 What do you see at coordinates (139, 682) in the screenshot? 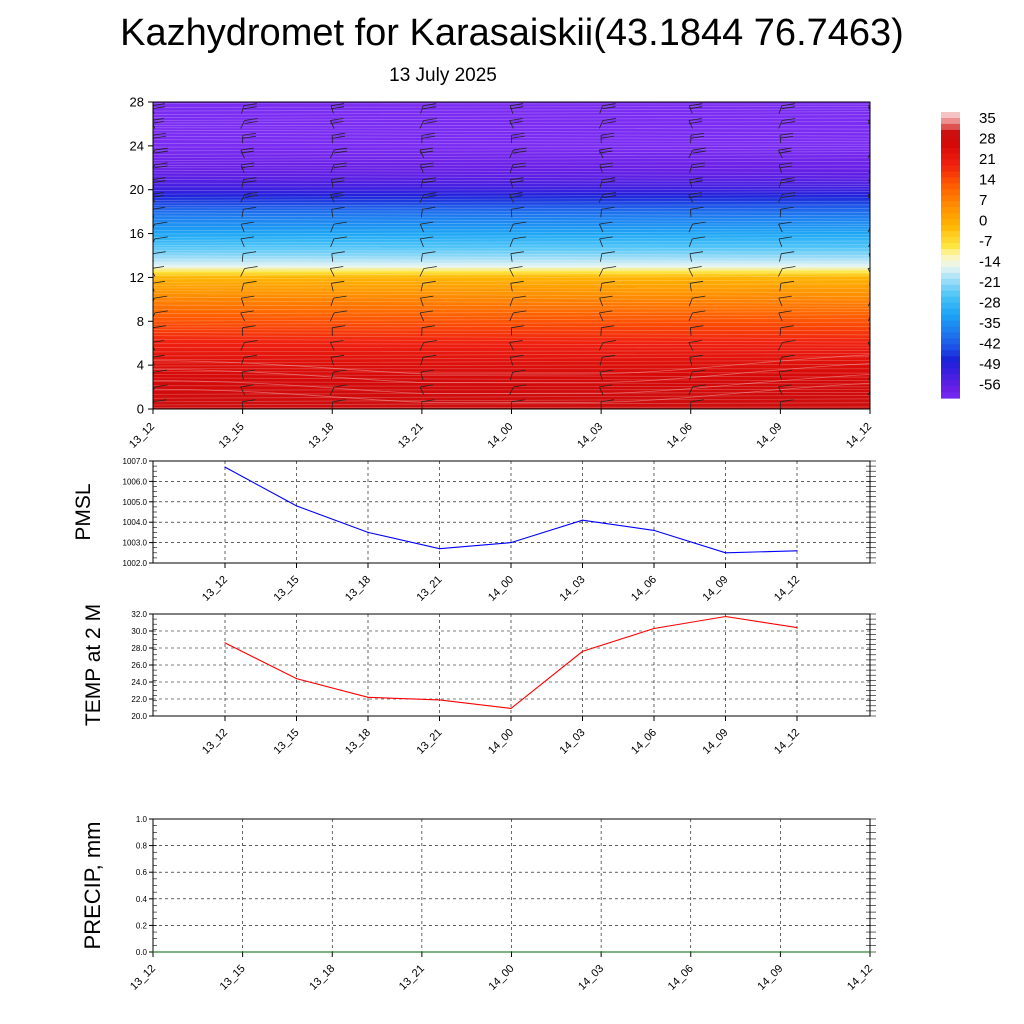
I see `y-tick-label: 24.0` at bounding box center [139, 682].